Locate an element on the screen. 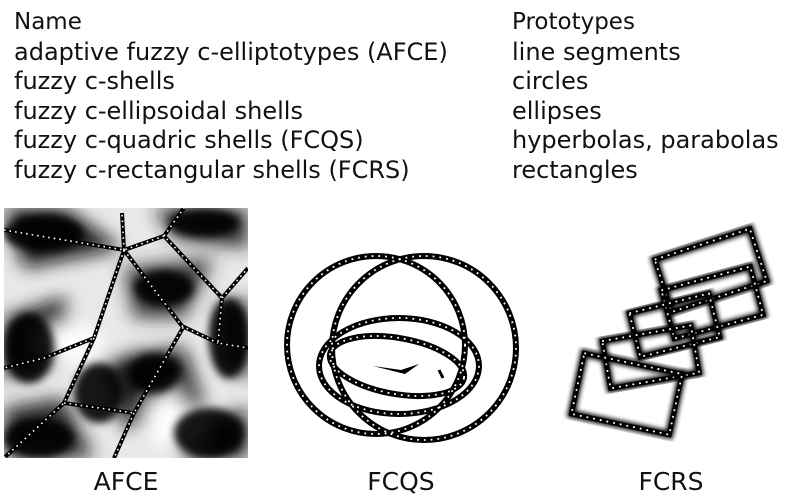 The image size is (787, 498). header-prototypes: Prototypes is located at coordinates (573, 22).